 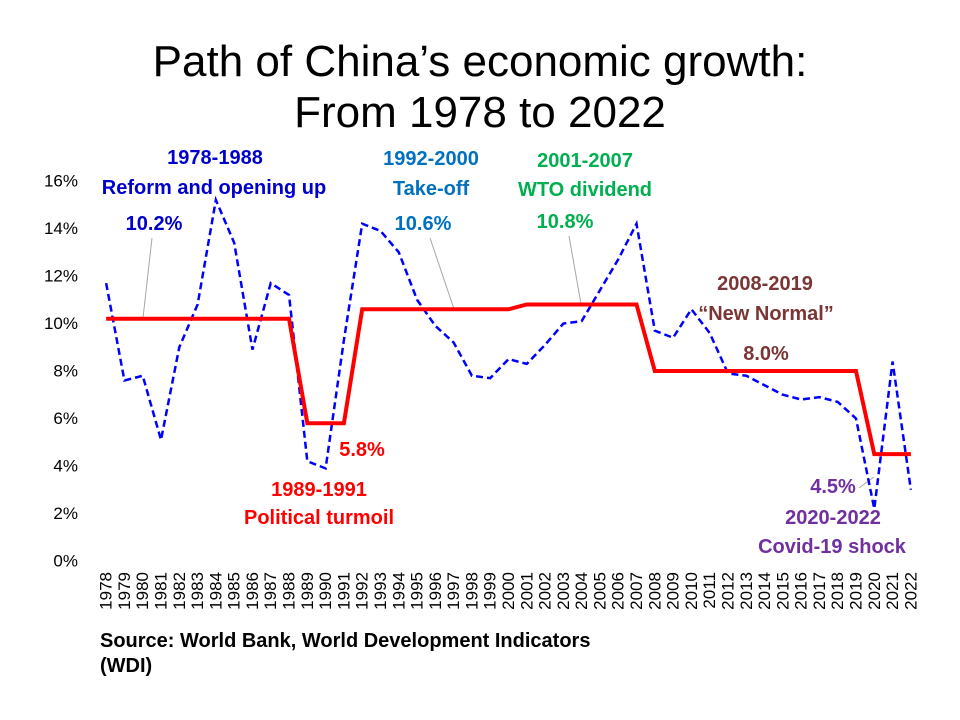 What do you see at coordinates (673, 591) in the screenshot?
I see `x-tick-label: 2009` at bounding box center [673, 591].